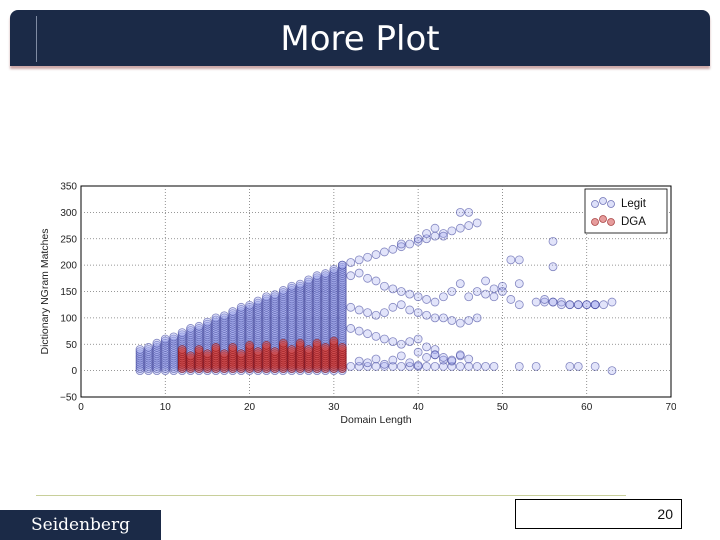 The height and width of the screenshot is (540, 720). I want to click on x-tick-label: 50, so click(503, 407).